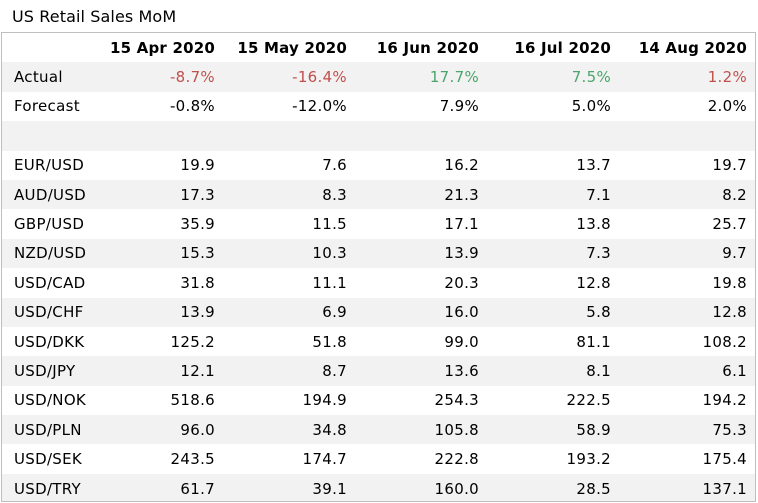  What do you see at coordinates (48, 459) in the screenshot?
I see `pair-label: USD/SEK` at bounding box center [48, 459].